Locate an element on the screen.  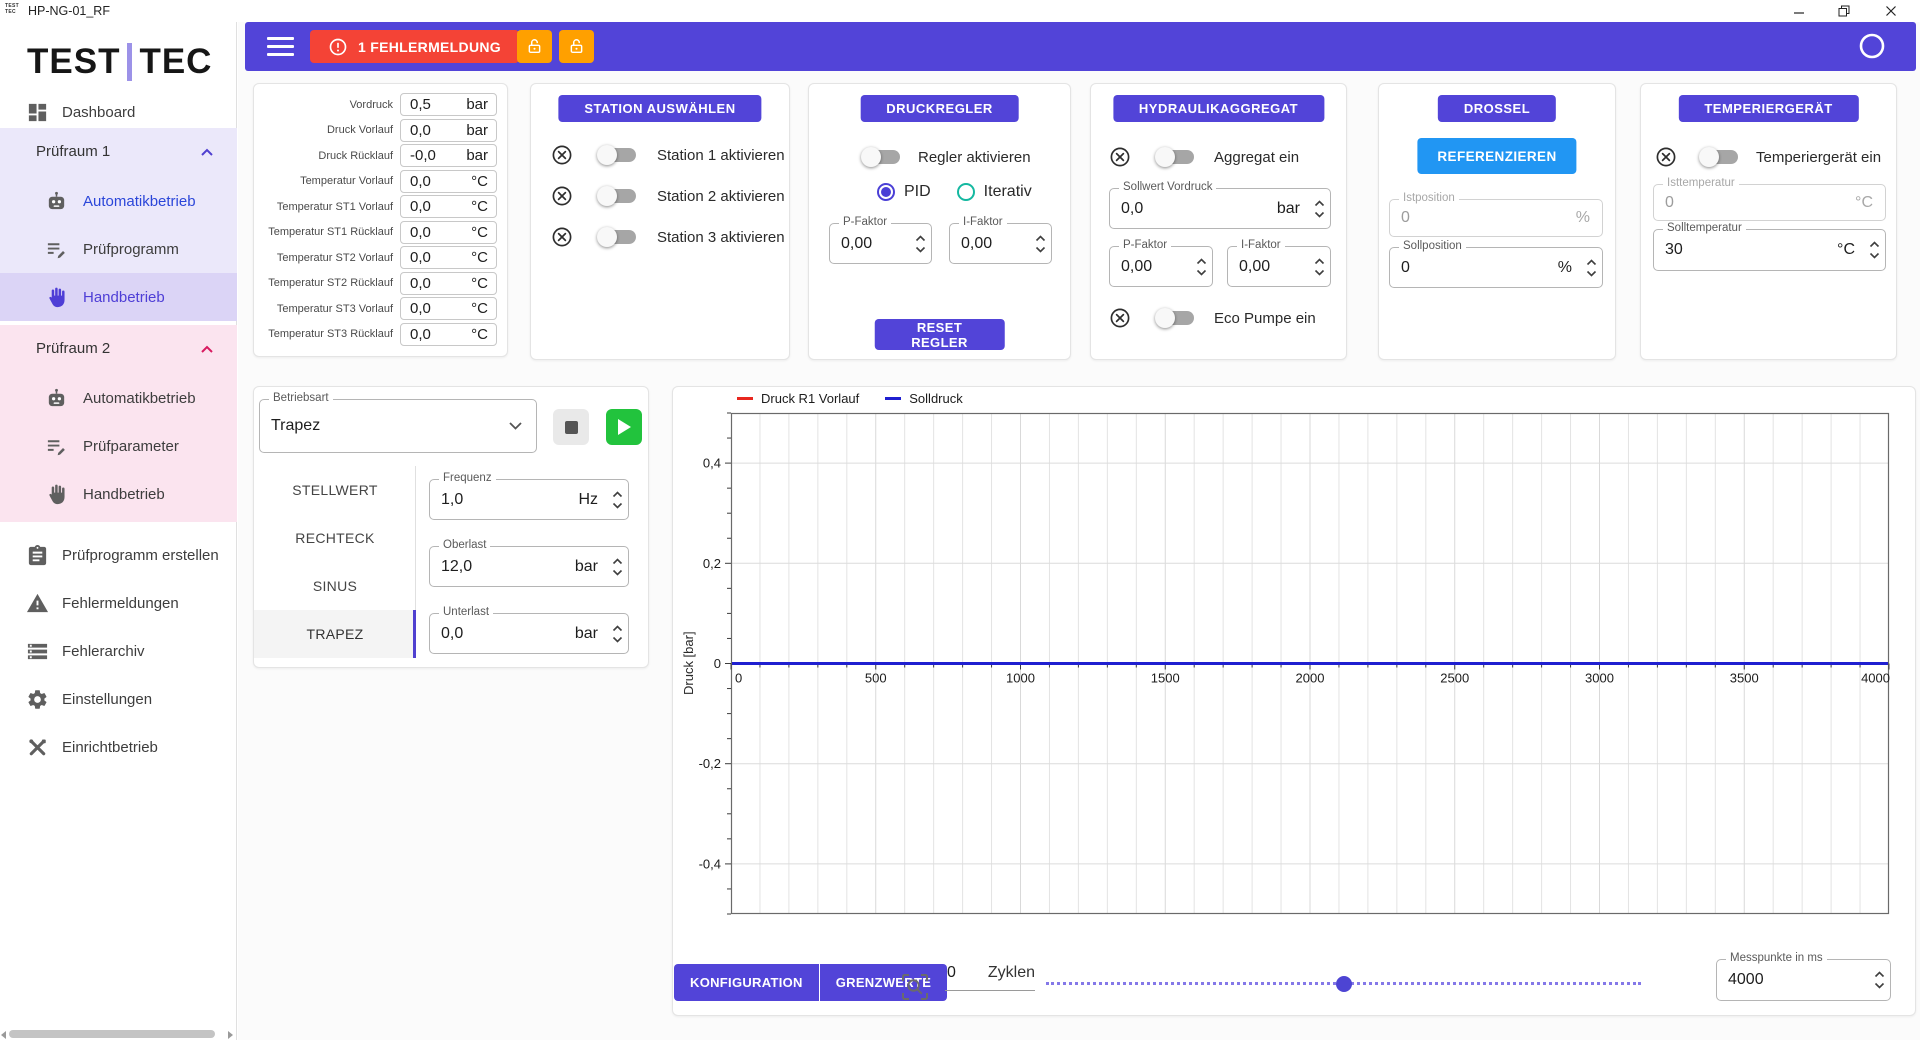
regler-toggle is located at coordinates (880, 157).